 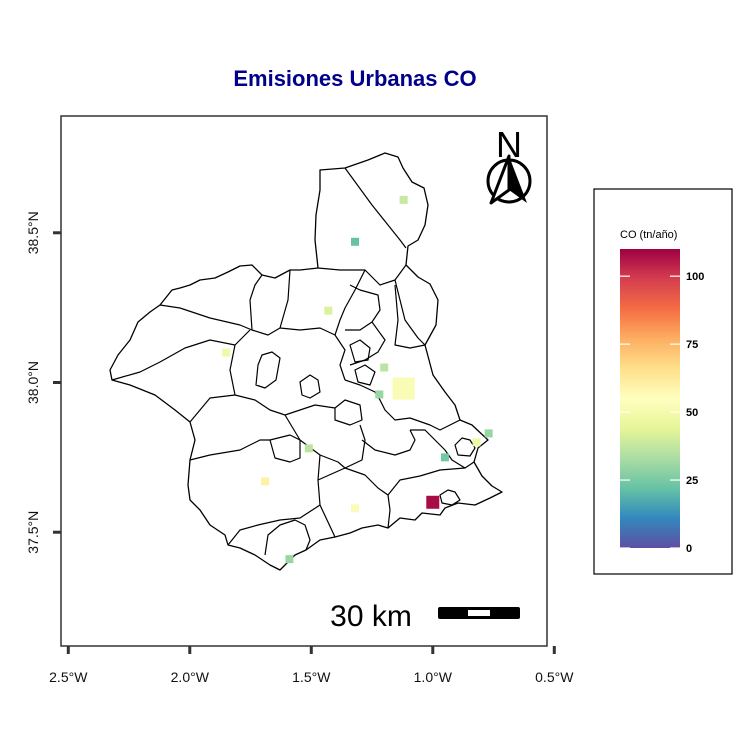 What do you see at coordinates (433, 677) in the screenshot?
I see `x-tick-label-3: 1.0°W` at bounding box center [433, 677].